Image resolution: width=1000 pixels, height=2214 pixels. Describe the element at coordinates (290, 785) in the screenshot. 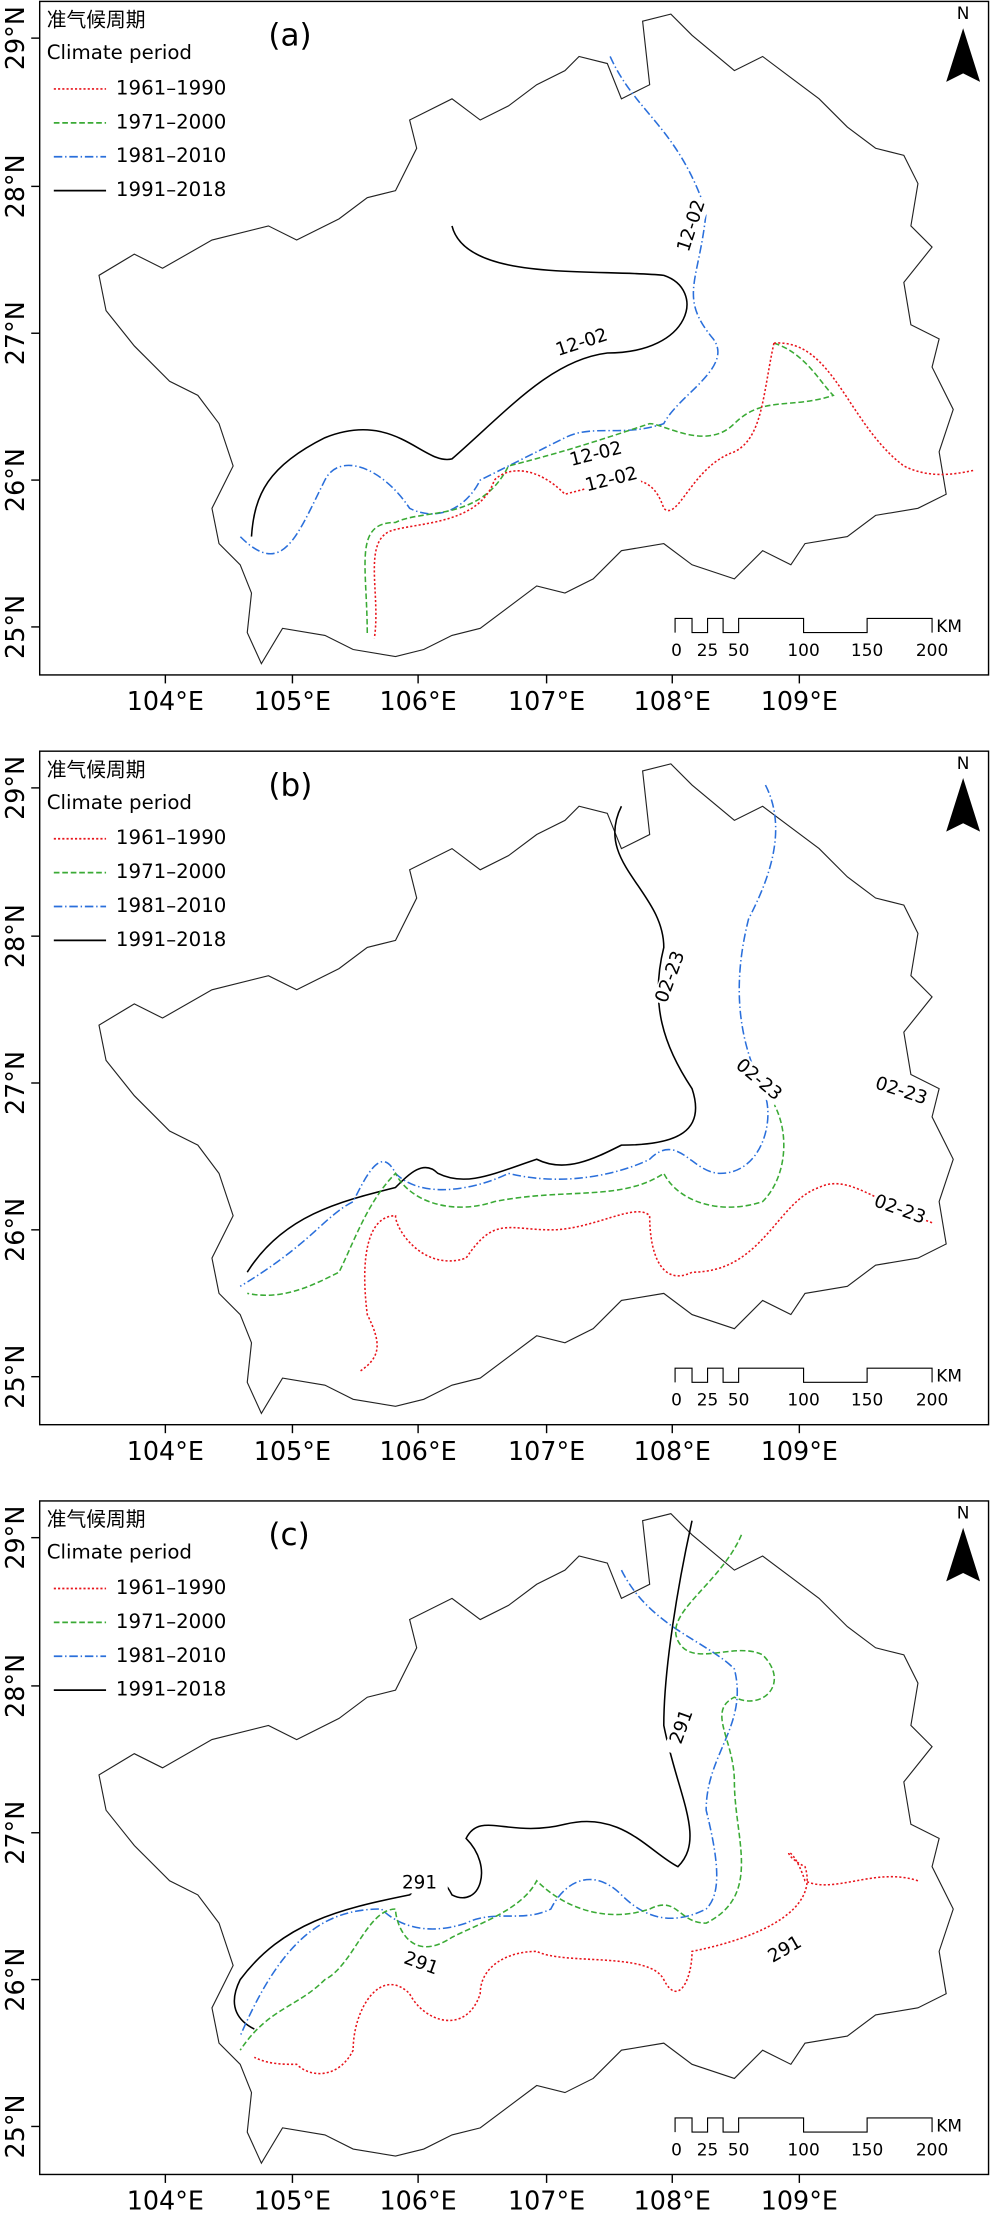

I see `panel-label: (b)` at that location.